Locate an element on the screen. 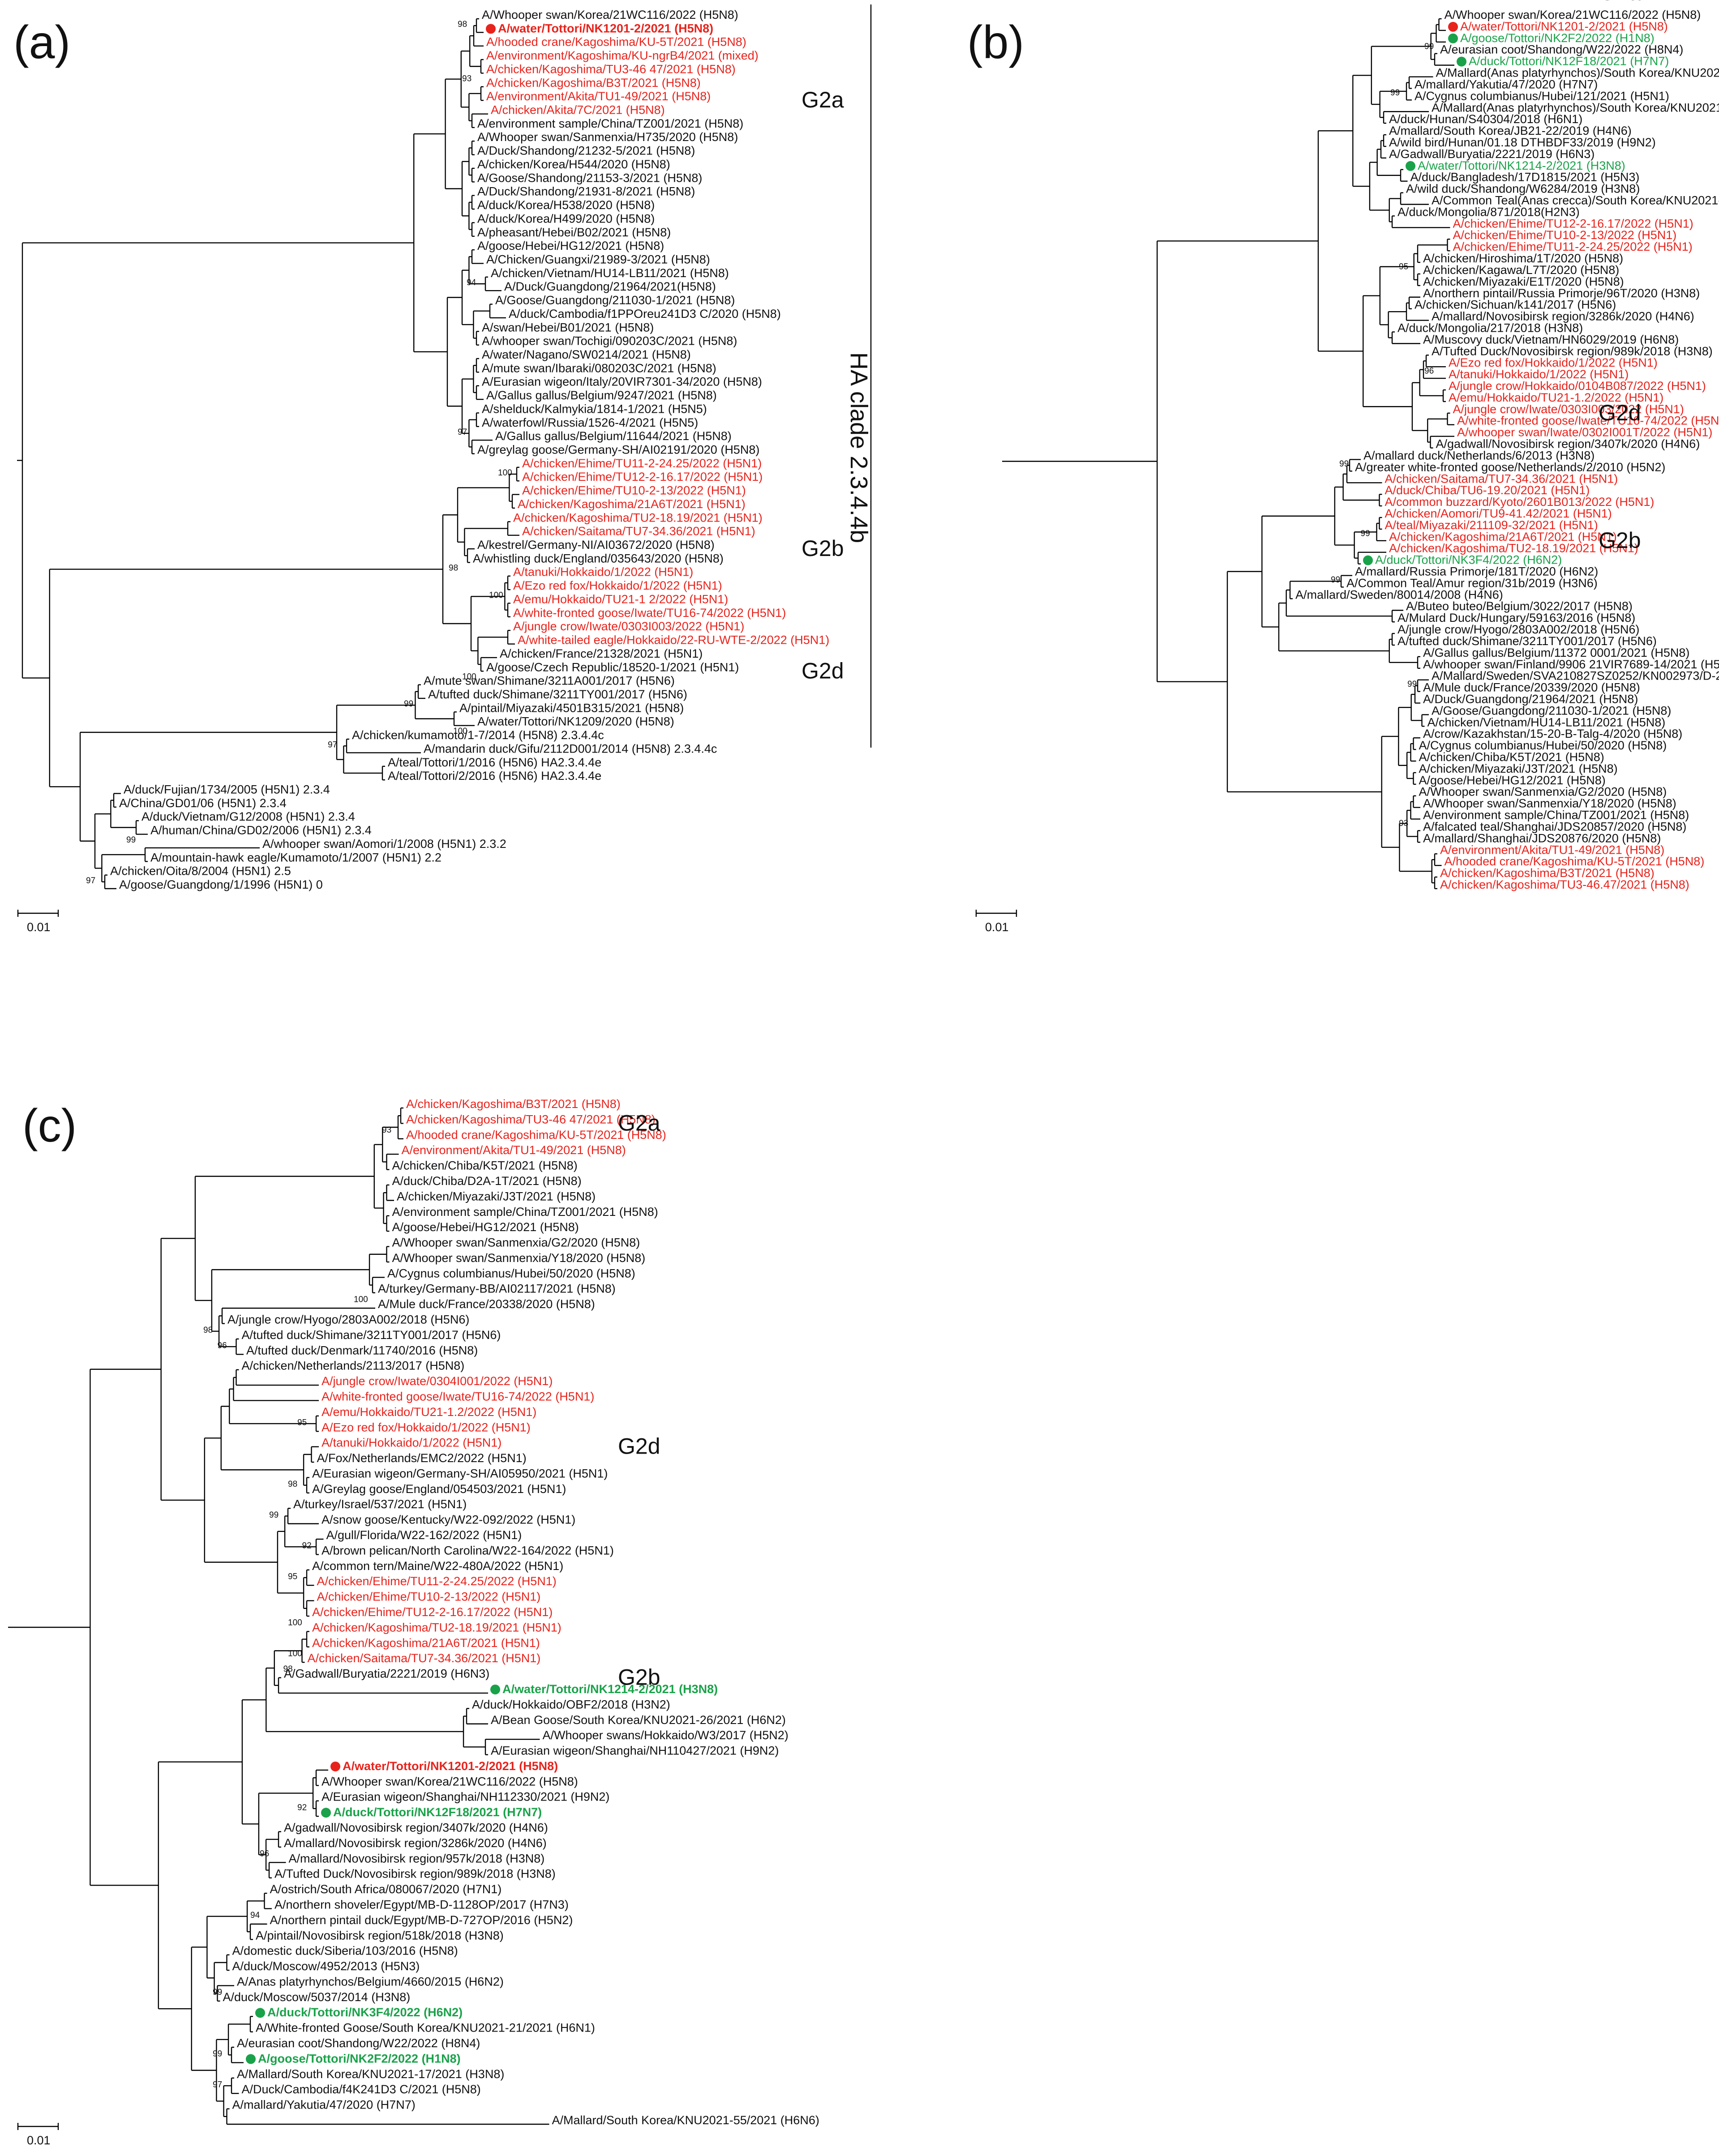  leaf-label: A/Whooper swans/Hokkaido/W3/2017 (H5N2) is located at coordinates (666, 1735).